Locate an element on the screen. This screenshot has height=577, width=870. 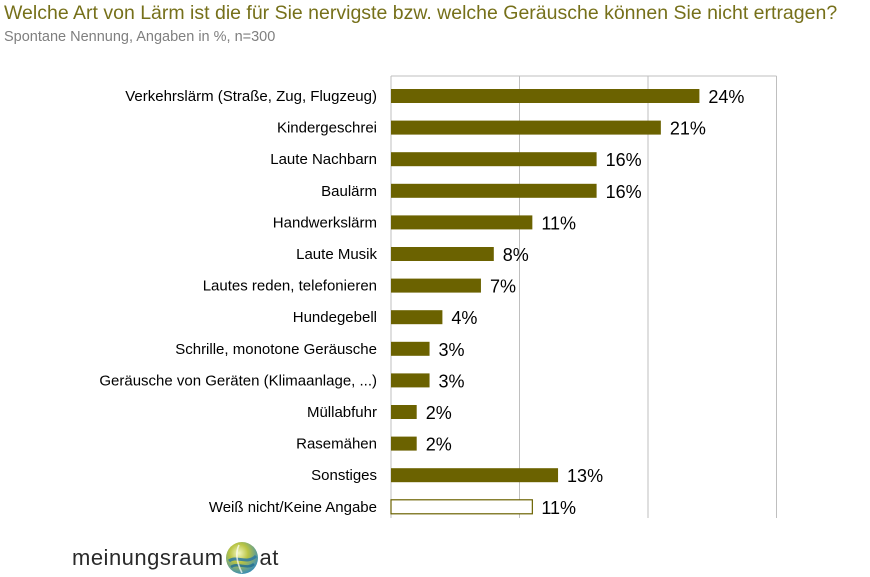
meinungsraum-logo: meinungsraum at is located at coordinates (175, 558).